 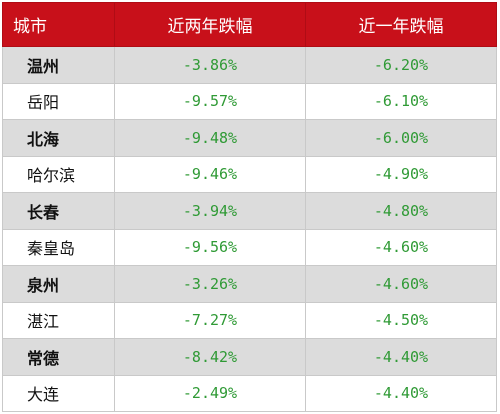 What do you see at coordinates (58, 101) in the screenshot?
I see `city-cell: 岳阳` at bounding box center [58, 101].